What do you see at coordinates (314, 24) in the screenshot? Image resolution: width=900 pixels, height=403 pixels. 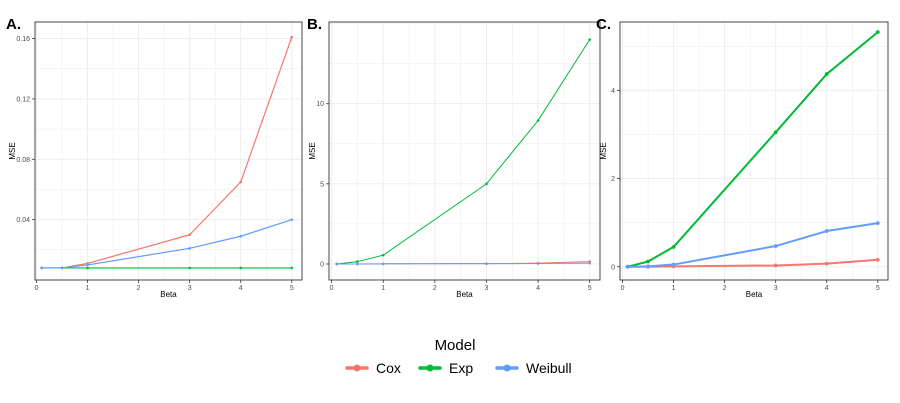 I see `panel-b-letter: B.` at bounding box center [314, 24].